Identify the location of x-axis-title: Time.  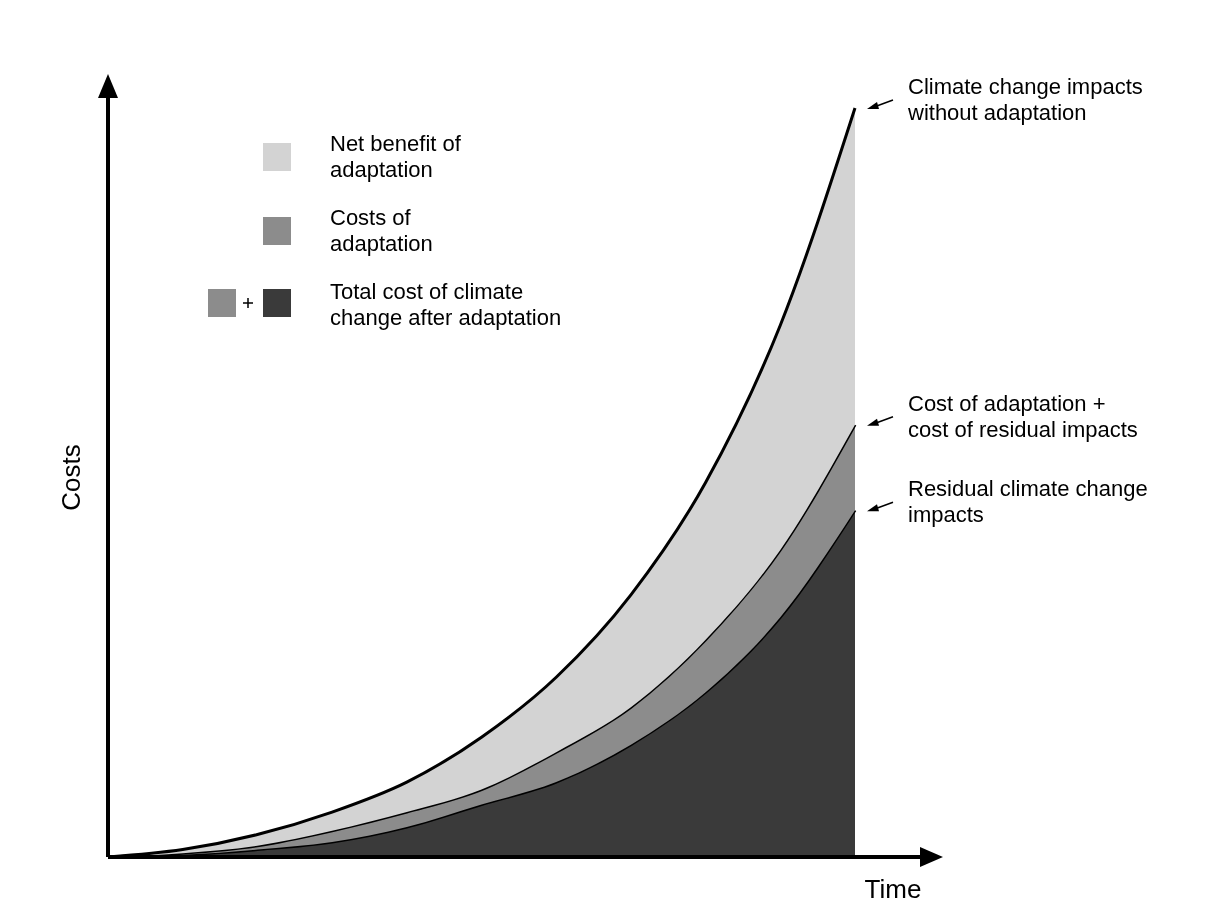
(893, 889).